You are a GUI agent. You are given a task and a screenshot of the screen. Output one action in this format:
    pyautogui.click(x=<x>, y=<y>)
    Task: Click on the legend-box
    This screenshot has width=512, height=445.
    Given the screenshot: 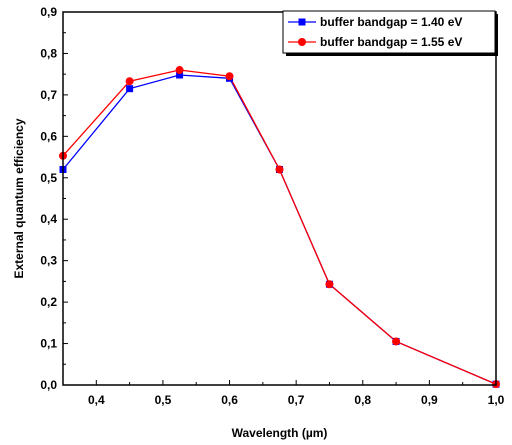 What is the action you would take?
    pyautogui.click(x=389, y=32)
    